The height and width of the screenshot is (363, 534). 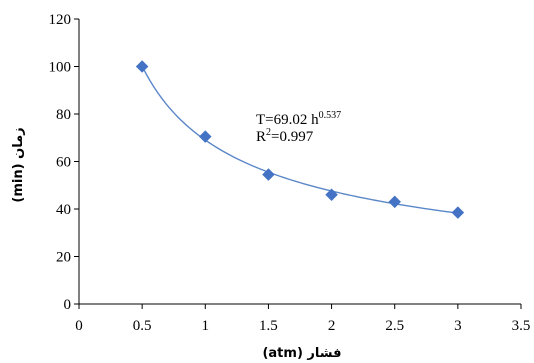 I want to click on r-squared-annotation: R2=0.997, so click(x=285, y=136).